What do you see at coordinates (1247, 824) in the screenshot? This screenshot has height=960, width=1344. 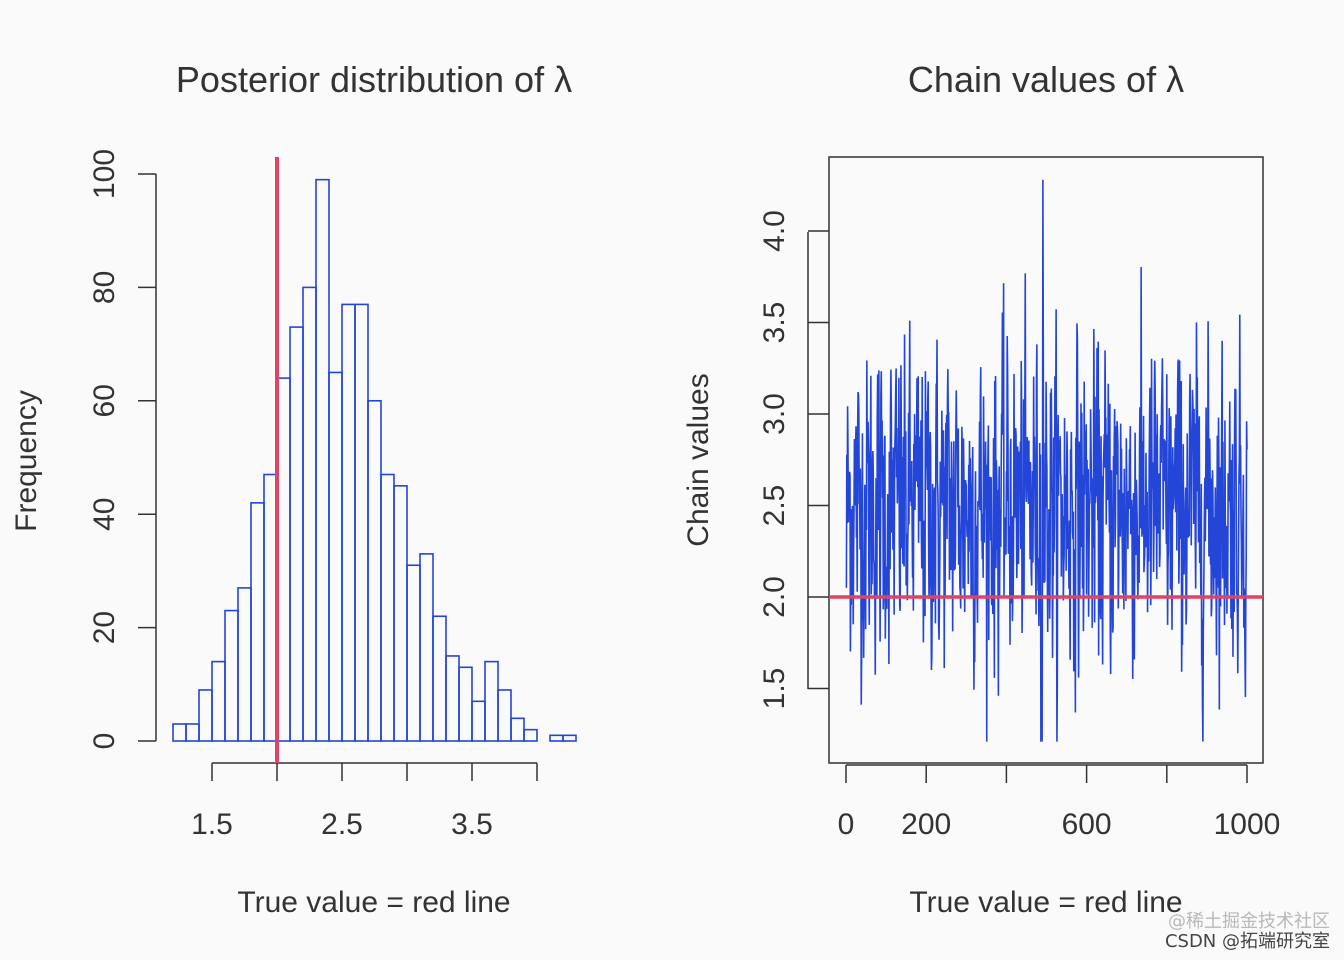 I see `trace-x-tick-label: 1000` at bounding box center [1247, 824].